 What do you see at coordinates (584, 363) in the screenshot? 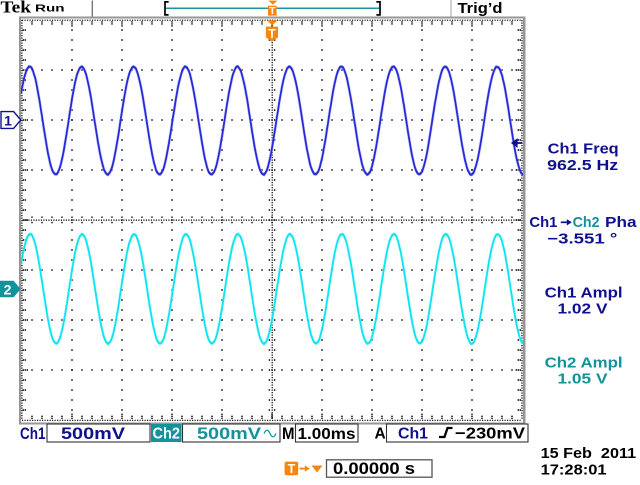
I see `svg-text: Ch2 Ampl` at bounding box center [584, 363].